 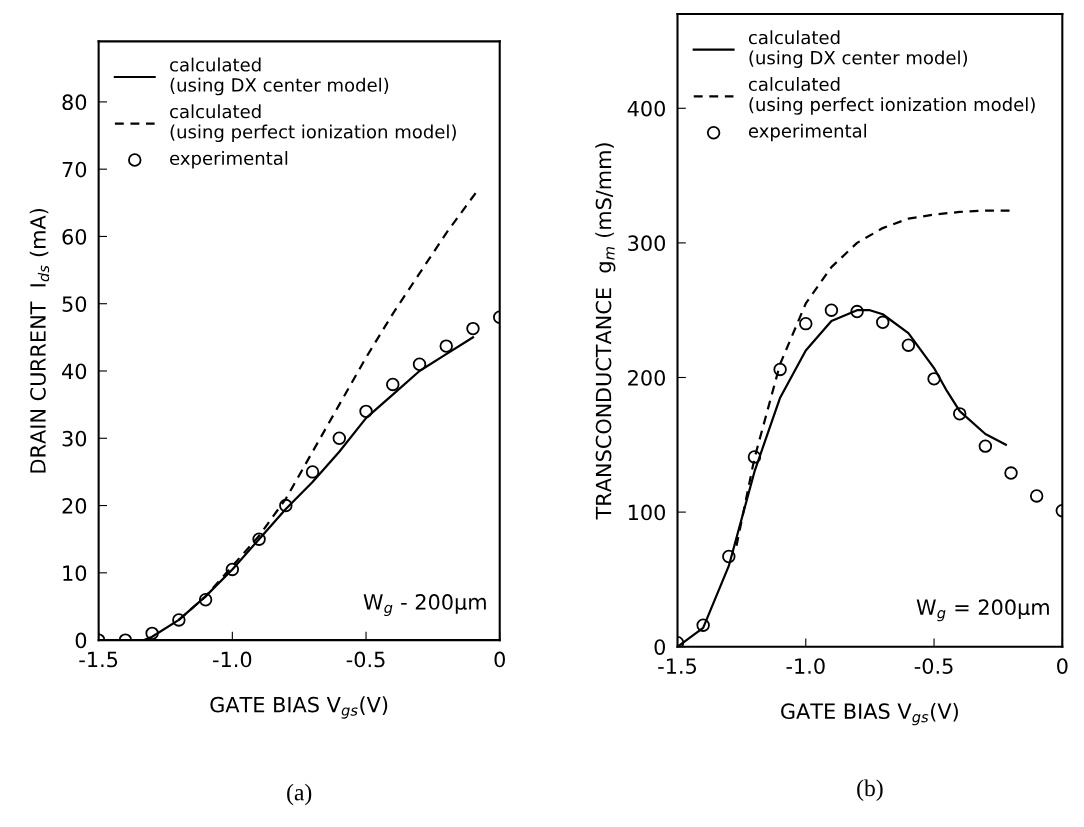 I want to click on y-tick-label: 40, so click(x=74, y=371).